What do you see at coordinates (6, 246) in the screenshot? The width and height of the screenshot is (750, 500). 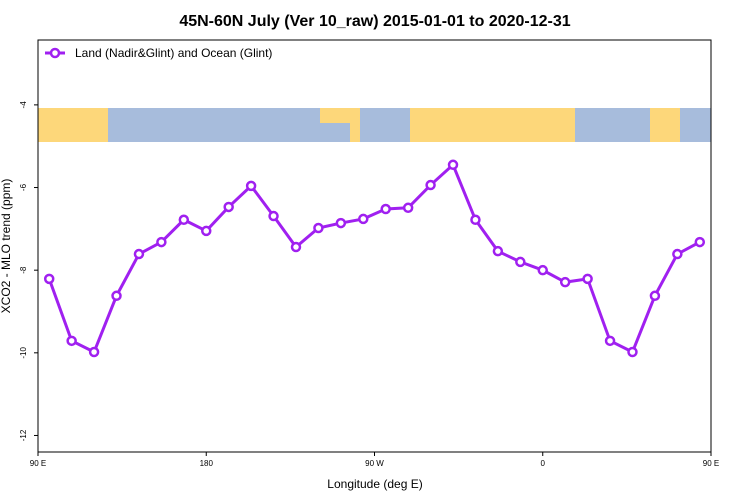 I see `y-axis-label: XCO2 - MLO trend (ppm)` at bounding box center [6, 246].